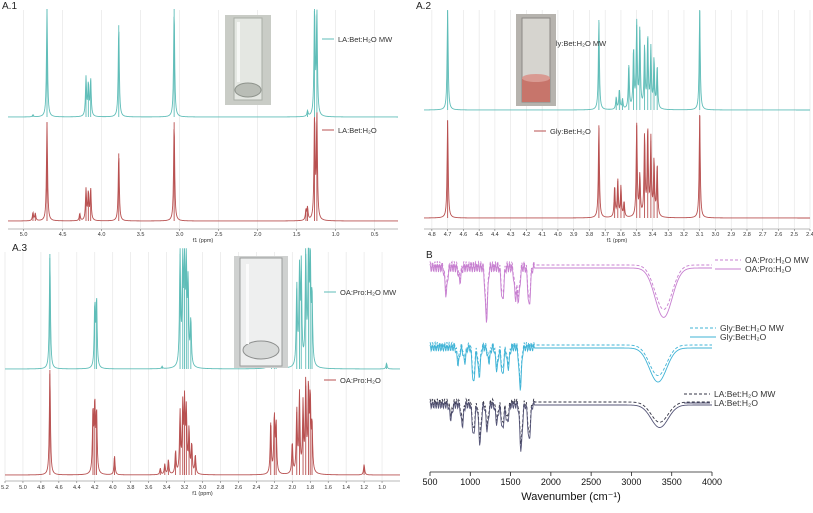  Describe the element at coordinates (668, 235) in the screenshot. I see `x-tick-label: 3.3` at that location.